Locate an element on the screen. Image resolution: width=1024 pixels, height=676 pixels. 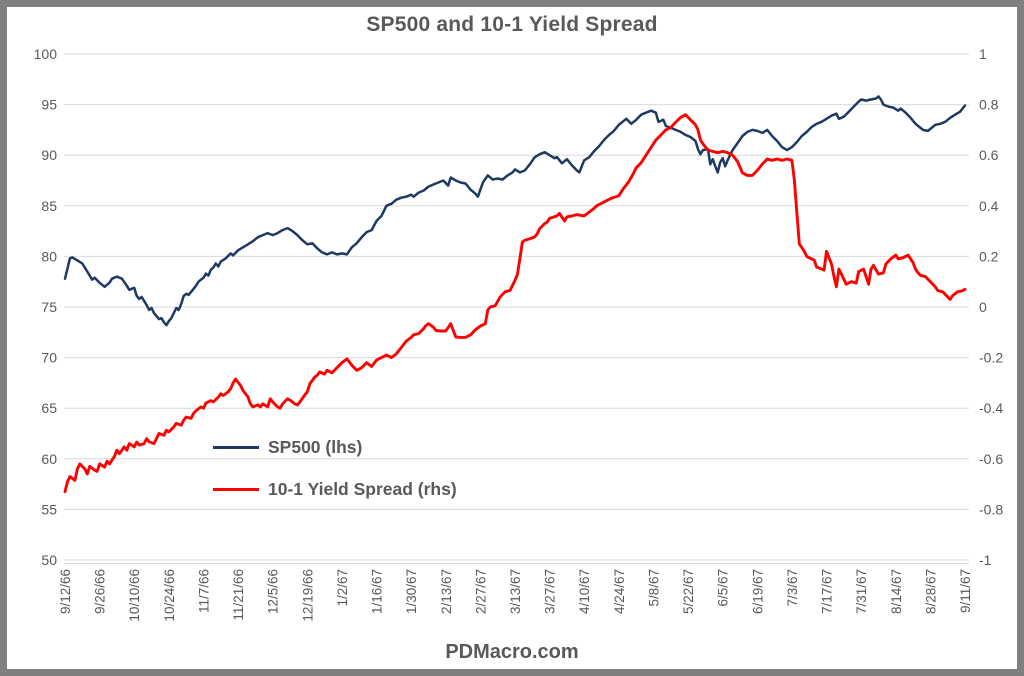
y-axis-tick-label-right: 0.2 is located at coordinates (989, 256).